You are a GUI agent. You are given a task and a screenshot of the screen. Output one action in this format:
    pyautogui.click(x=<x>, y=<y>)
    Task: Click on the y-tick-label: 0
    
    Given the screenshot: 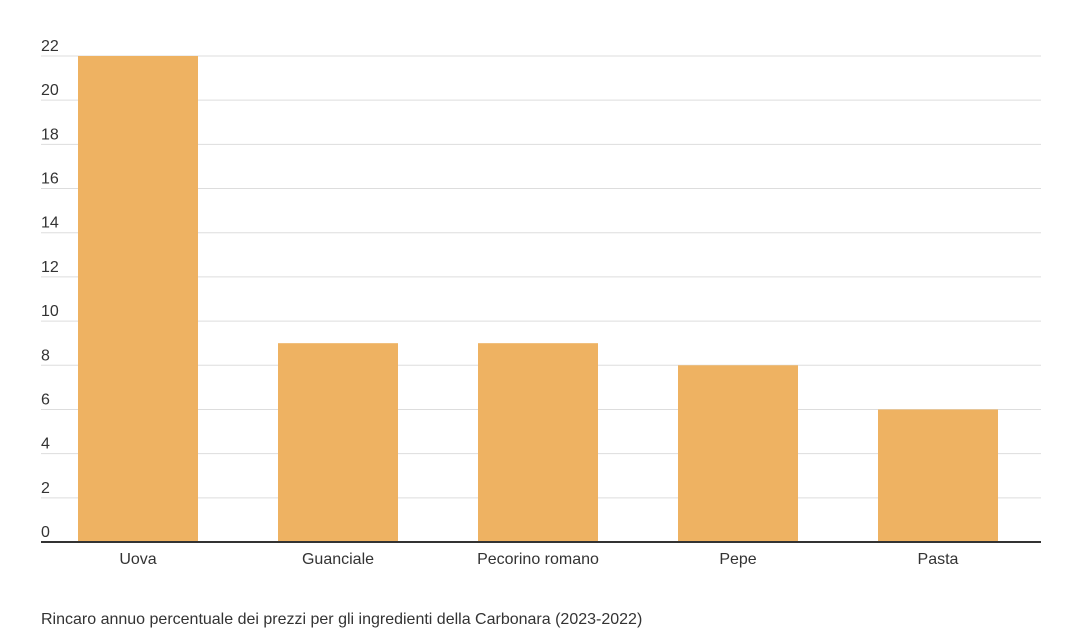 What is the action you would take?
    pyautogui.click(x=45, y=532)
    